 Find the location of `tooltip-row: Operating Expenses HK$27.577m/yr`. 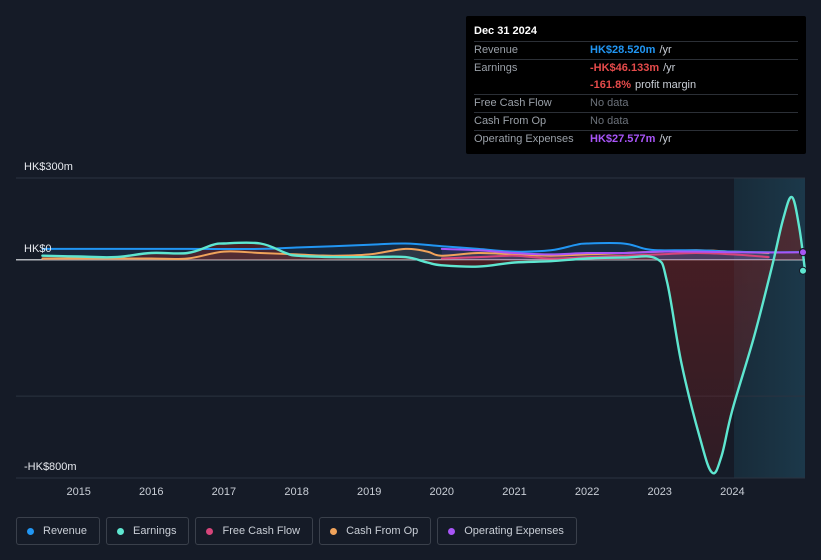

tooltip-row: Operating Expenses HK$27.577m/yr is located at coordinates (636, 139).